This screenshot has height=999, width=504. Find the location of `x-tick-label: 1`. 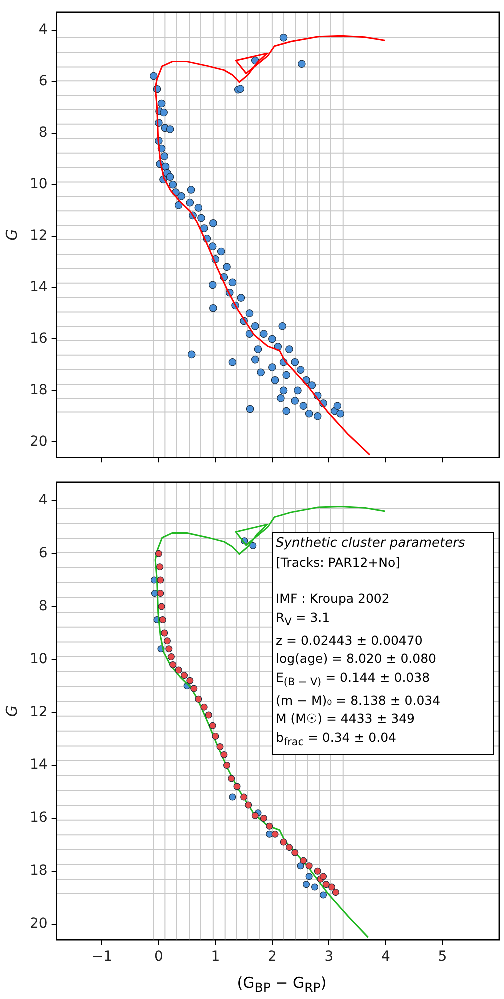

x-tick-label: 1 is located at coordinates (215, 957).